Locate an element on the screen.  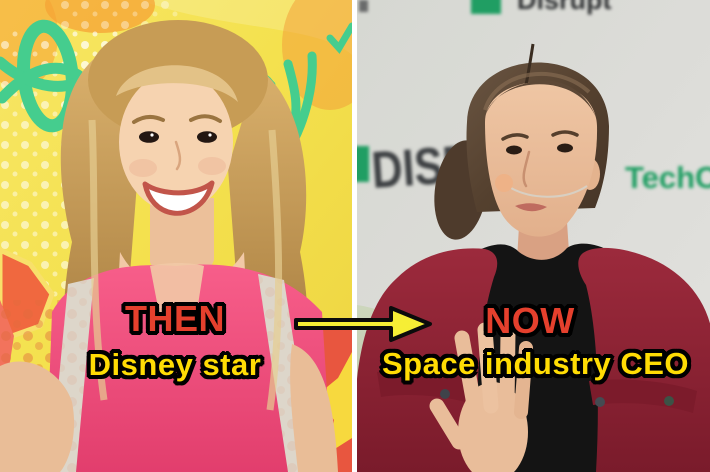
disrupt-top-partial-text: Disrupt is located at coordinates (564, 7).